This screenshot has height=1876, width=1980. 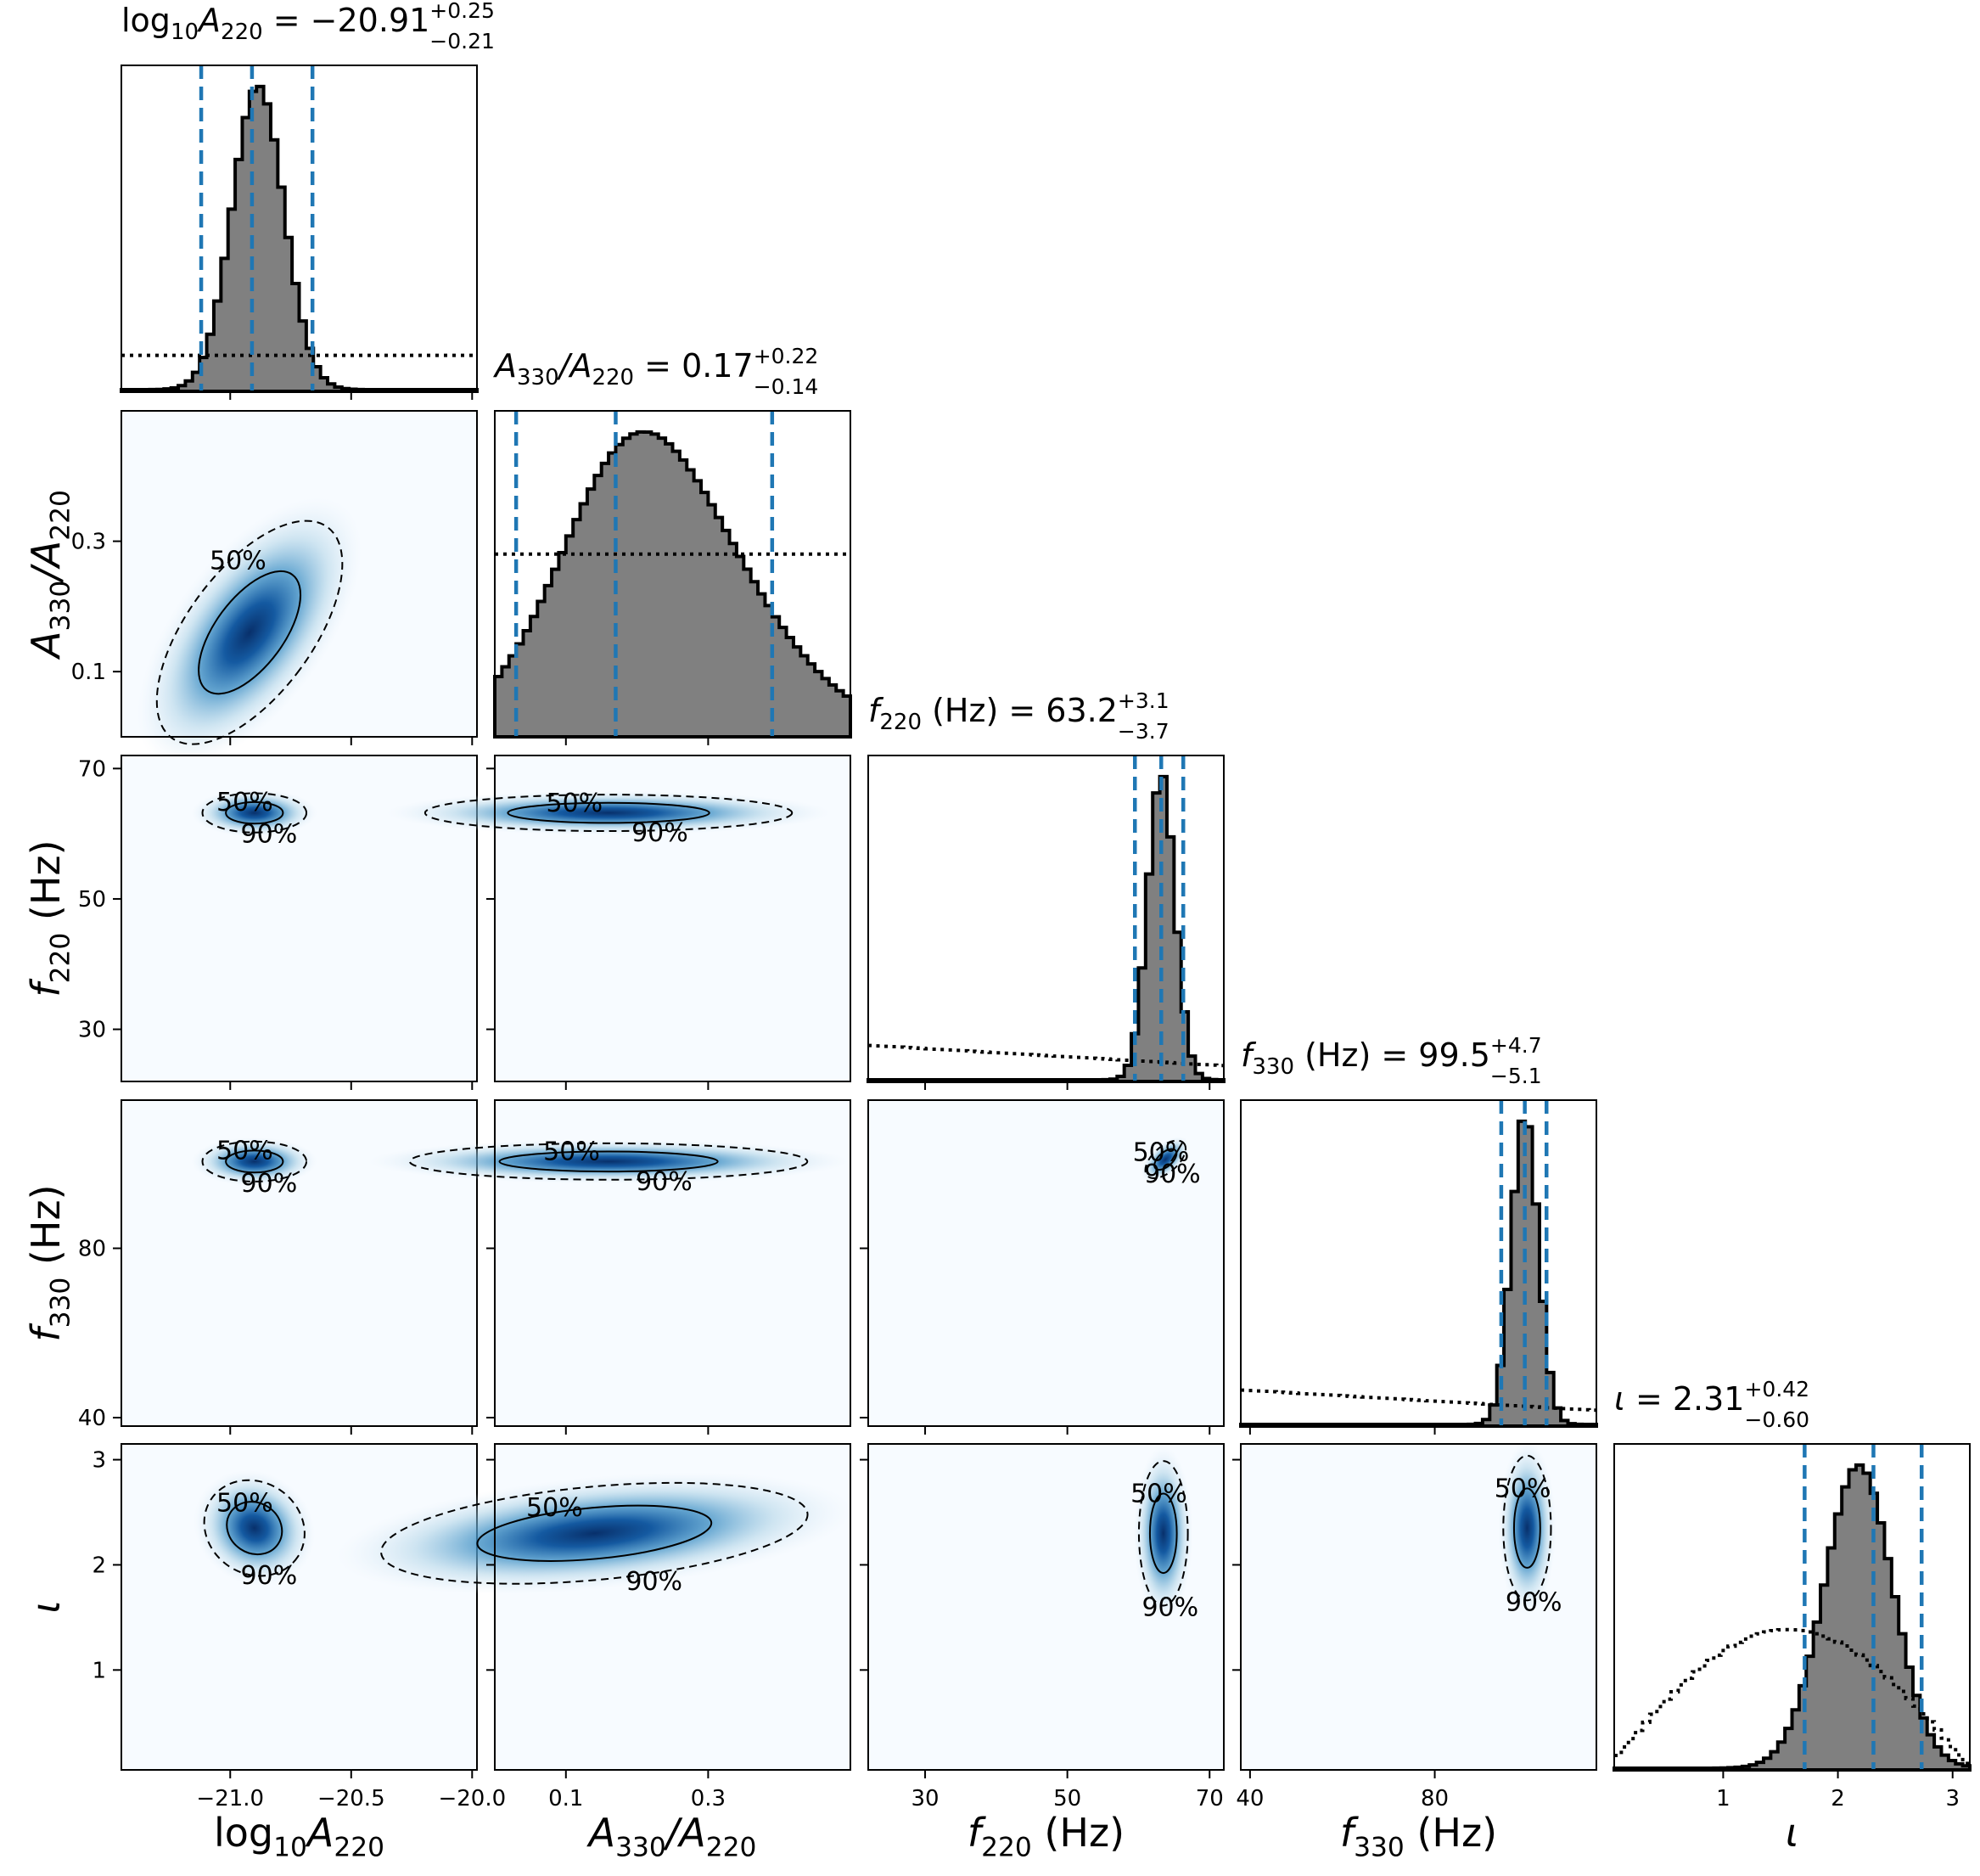 I want to click on y-tick-label-f220: 70, so click(x=92, y=769).